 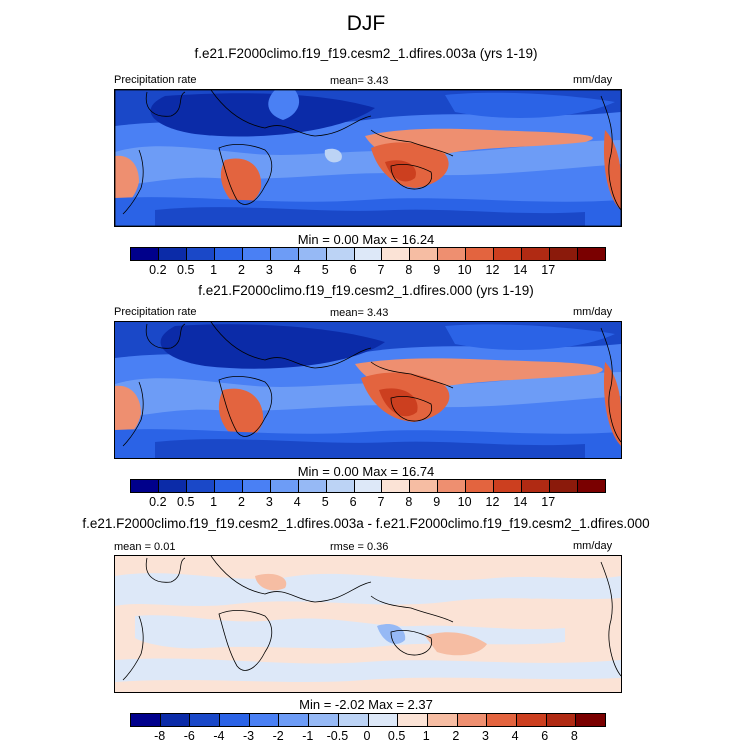 I want to click on colorbar-tick-label: -6, so click(x=189, y=736).